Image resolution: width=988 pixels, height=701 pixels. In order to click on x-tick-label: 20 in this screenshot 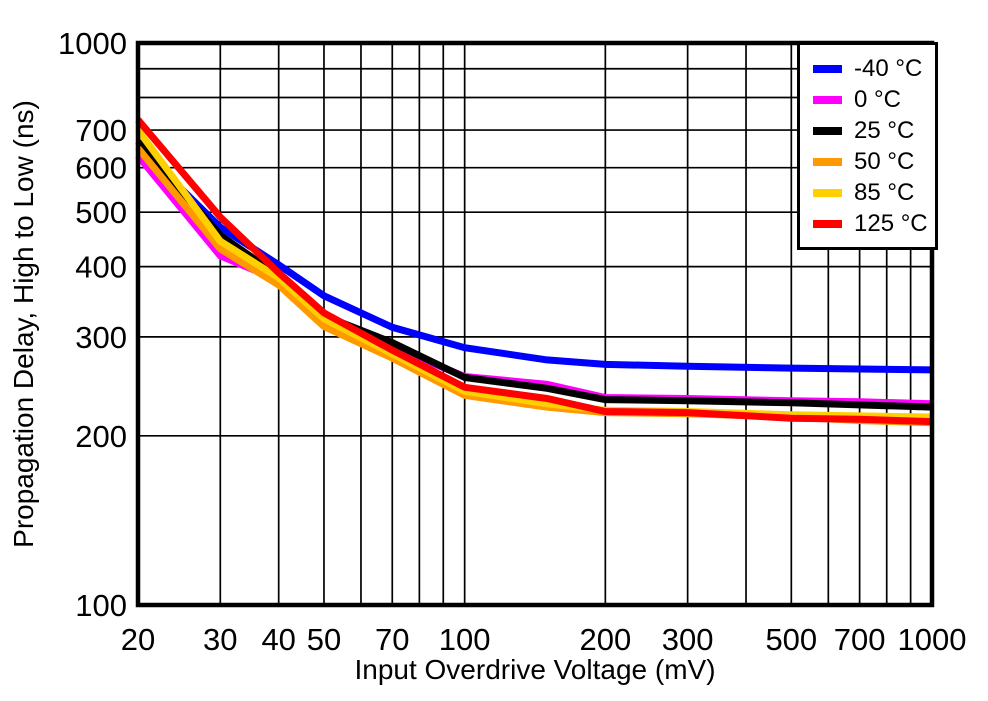, I will do `click(138, 639)`.